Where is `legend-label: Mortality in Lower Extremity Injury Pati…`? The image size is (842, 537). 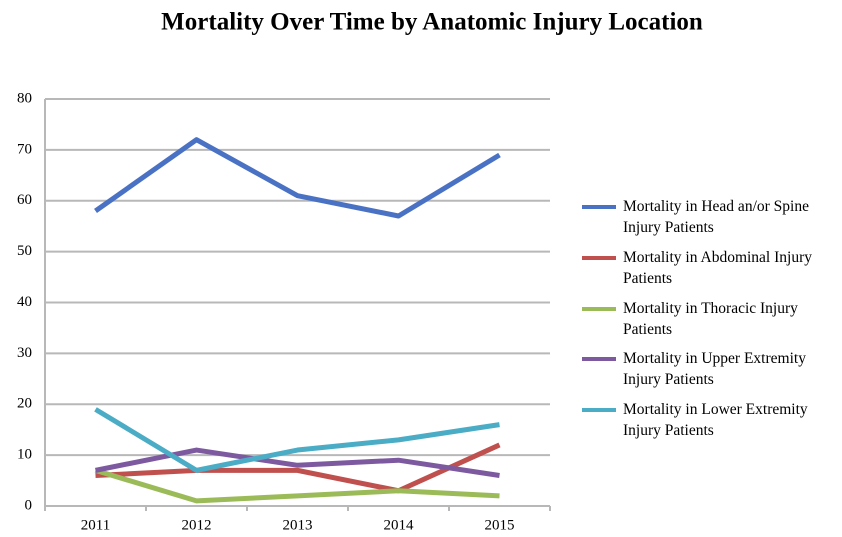
legend-label: Mortality in Lower Extremity Injury Pati… is located at coordinates (715, 420).